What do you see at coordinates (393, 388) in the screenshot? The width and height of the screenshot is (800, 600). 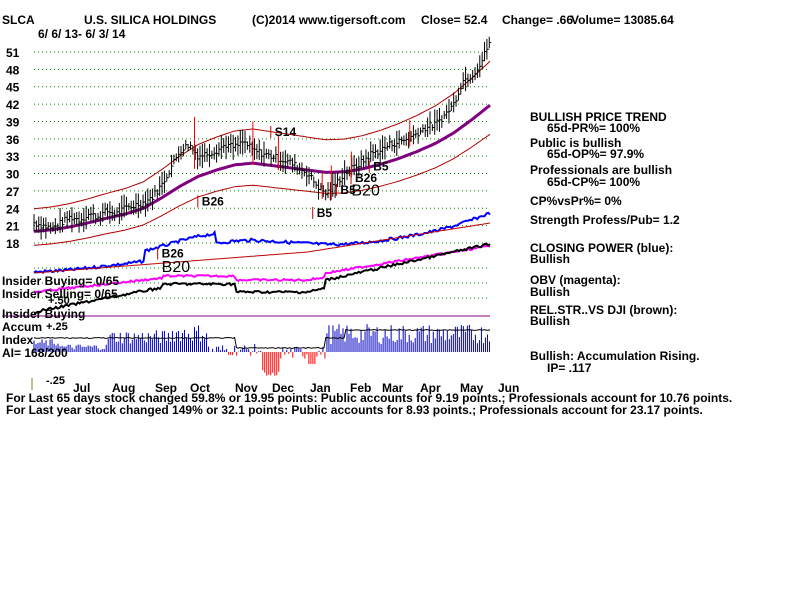 I see `month-label: Mar` at bounding box center [393, 388].